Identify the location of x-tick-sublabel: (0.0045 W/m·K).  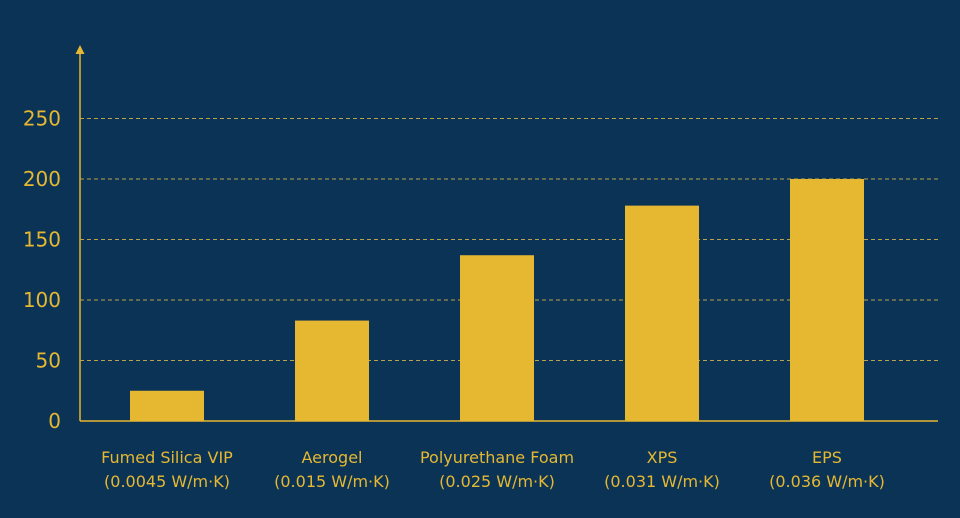
(167, 481).